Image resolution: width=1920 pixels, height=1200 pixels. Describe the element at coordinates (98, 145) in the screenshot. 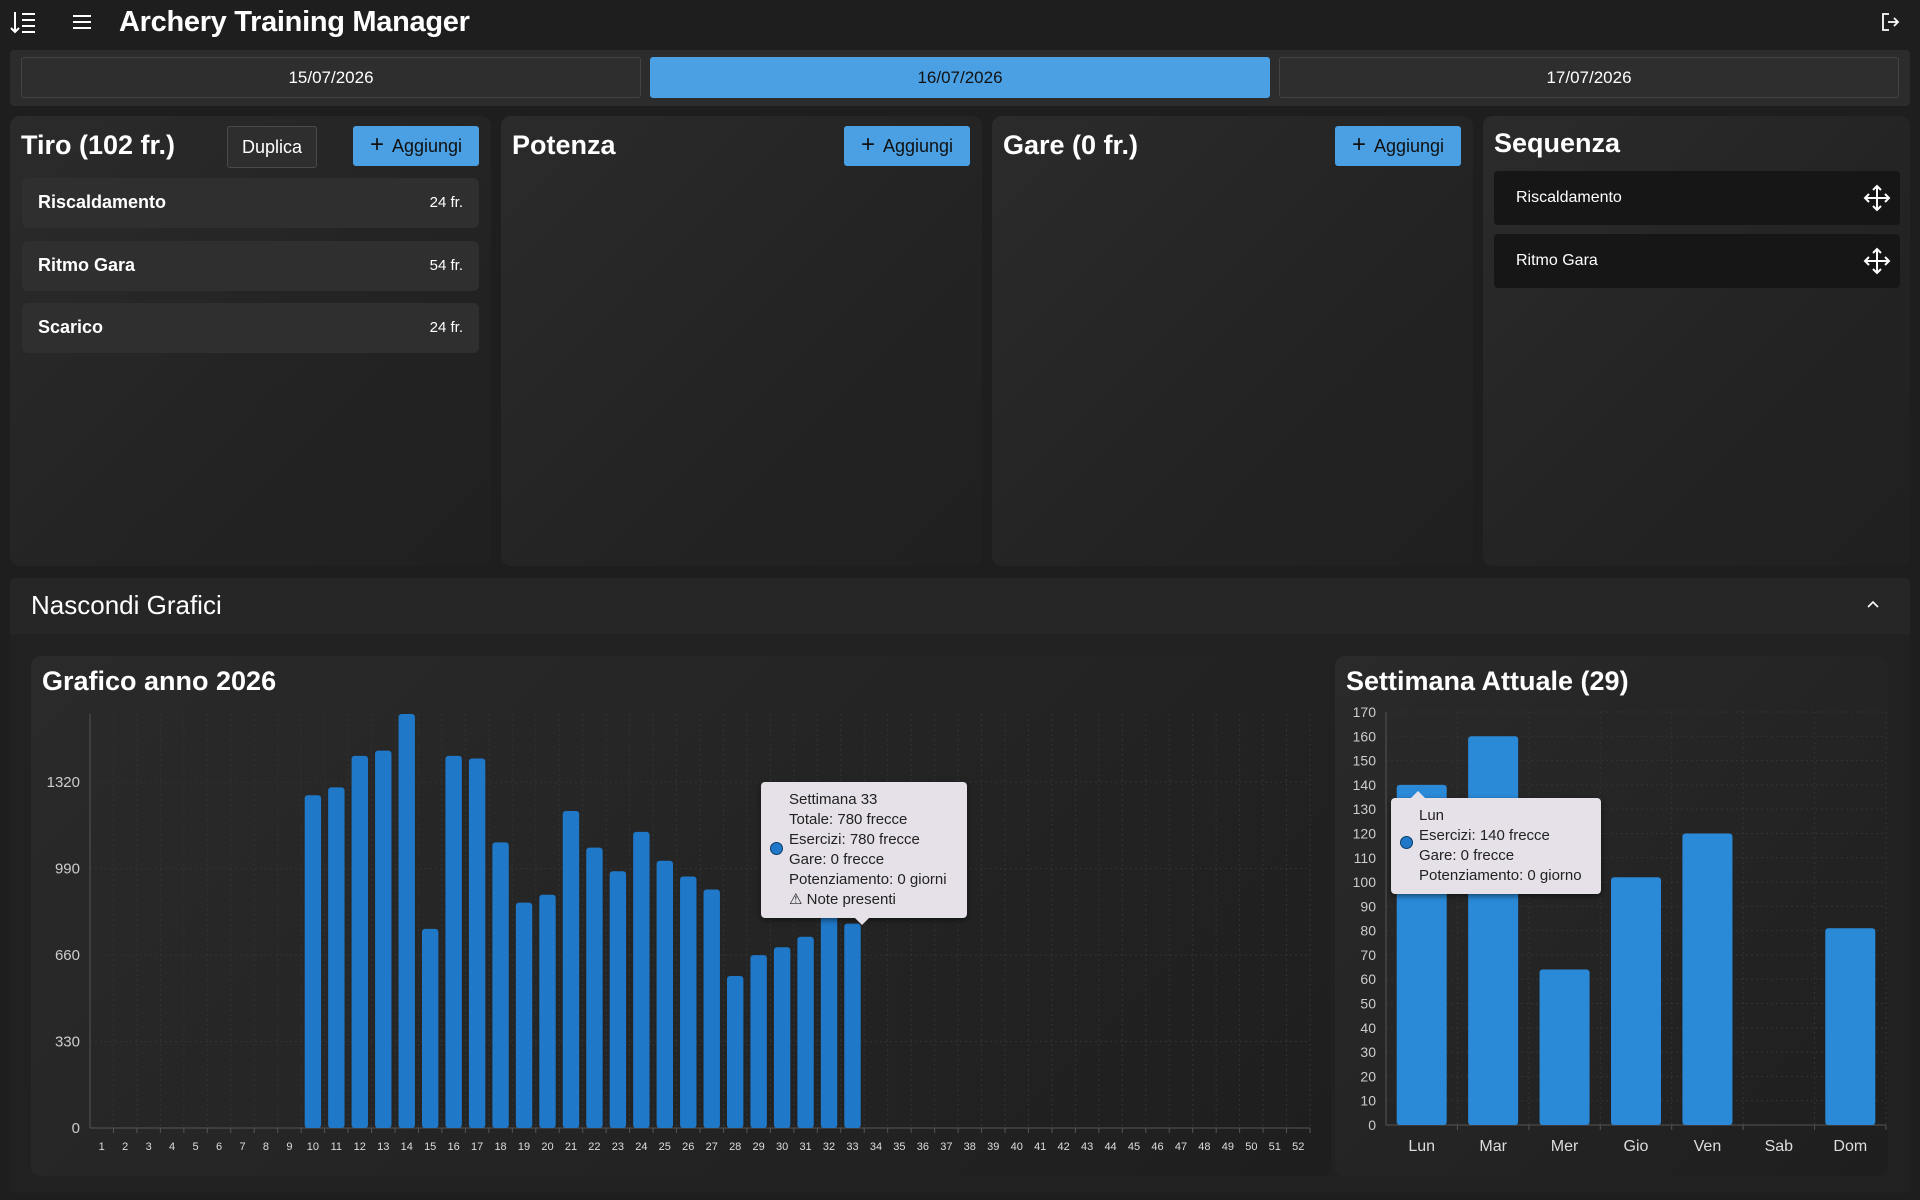

I see `panel-title: Tiro (102 fr.)` at that location.